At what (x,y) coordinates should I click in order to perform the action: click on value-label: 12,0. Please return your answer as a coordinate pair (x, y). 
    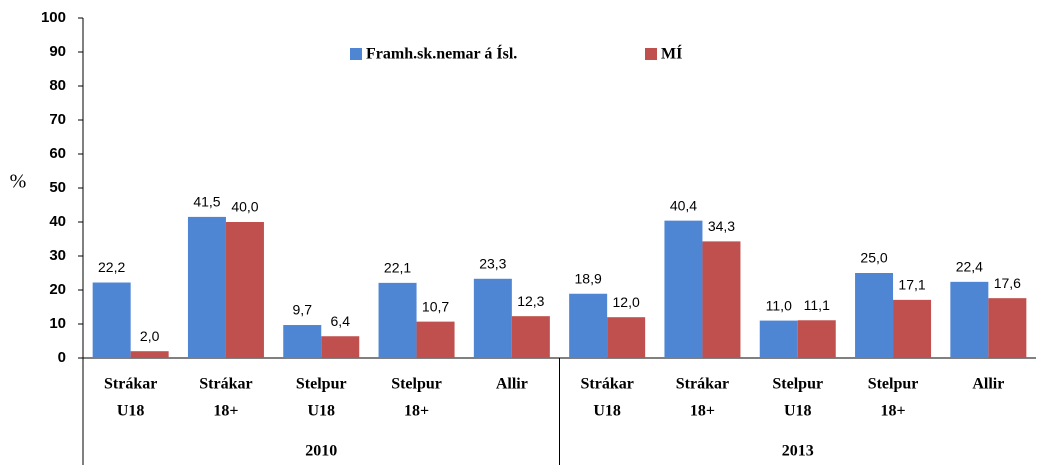
    Looking at the image, I should click on (626, 302).